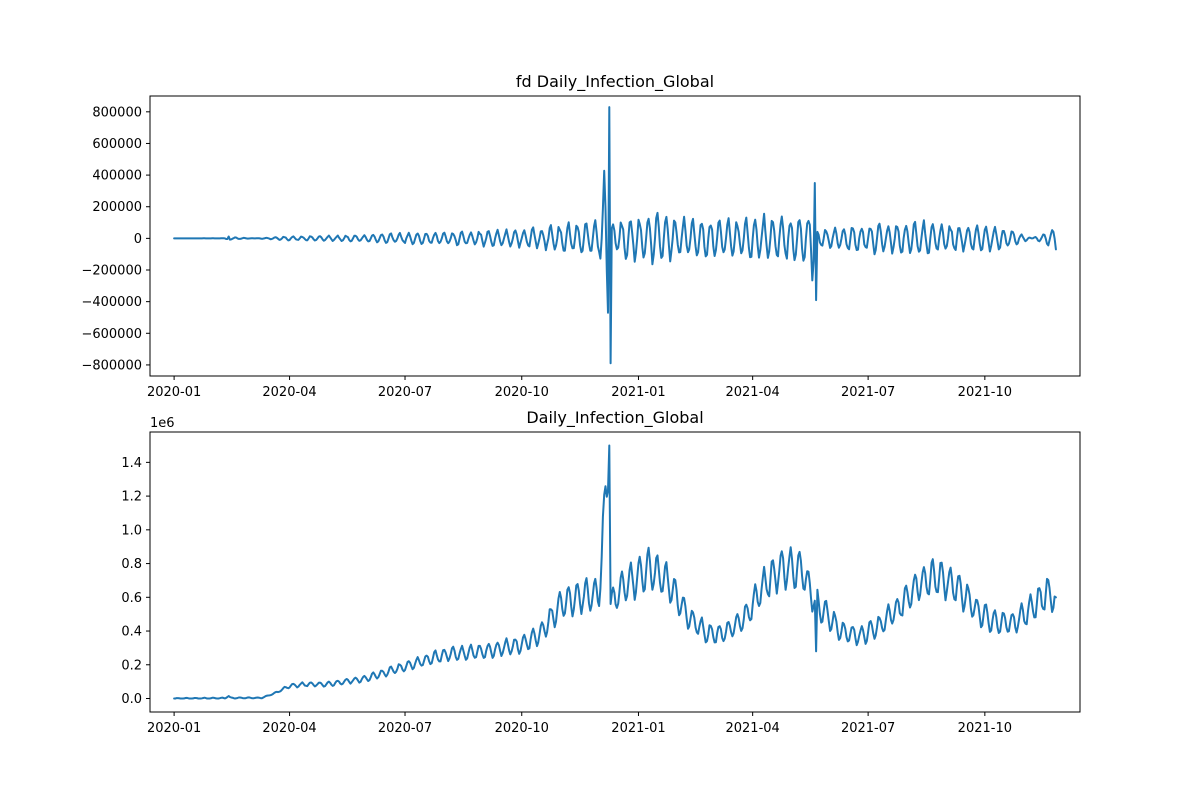  Describe the element at coordinates (985, 728) in the screenshot. I see `daily-x-tick-label: 2021-10` at that location.